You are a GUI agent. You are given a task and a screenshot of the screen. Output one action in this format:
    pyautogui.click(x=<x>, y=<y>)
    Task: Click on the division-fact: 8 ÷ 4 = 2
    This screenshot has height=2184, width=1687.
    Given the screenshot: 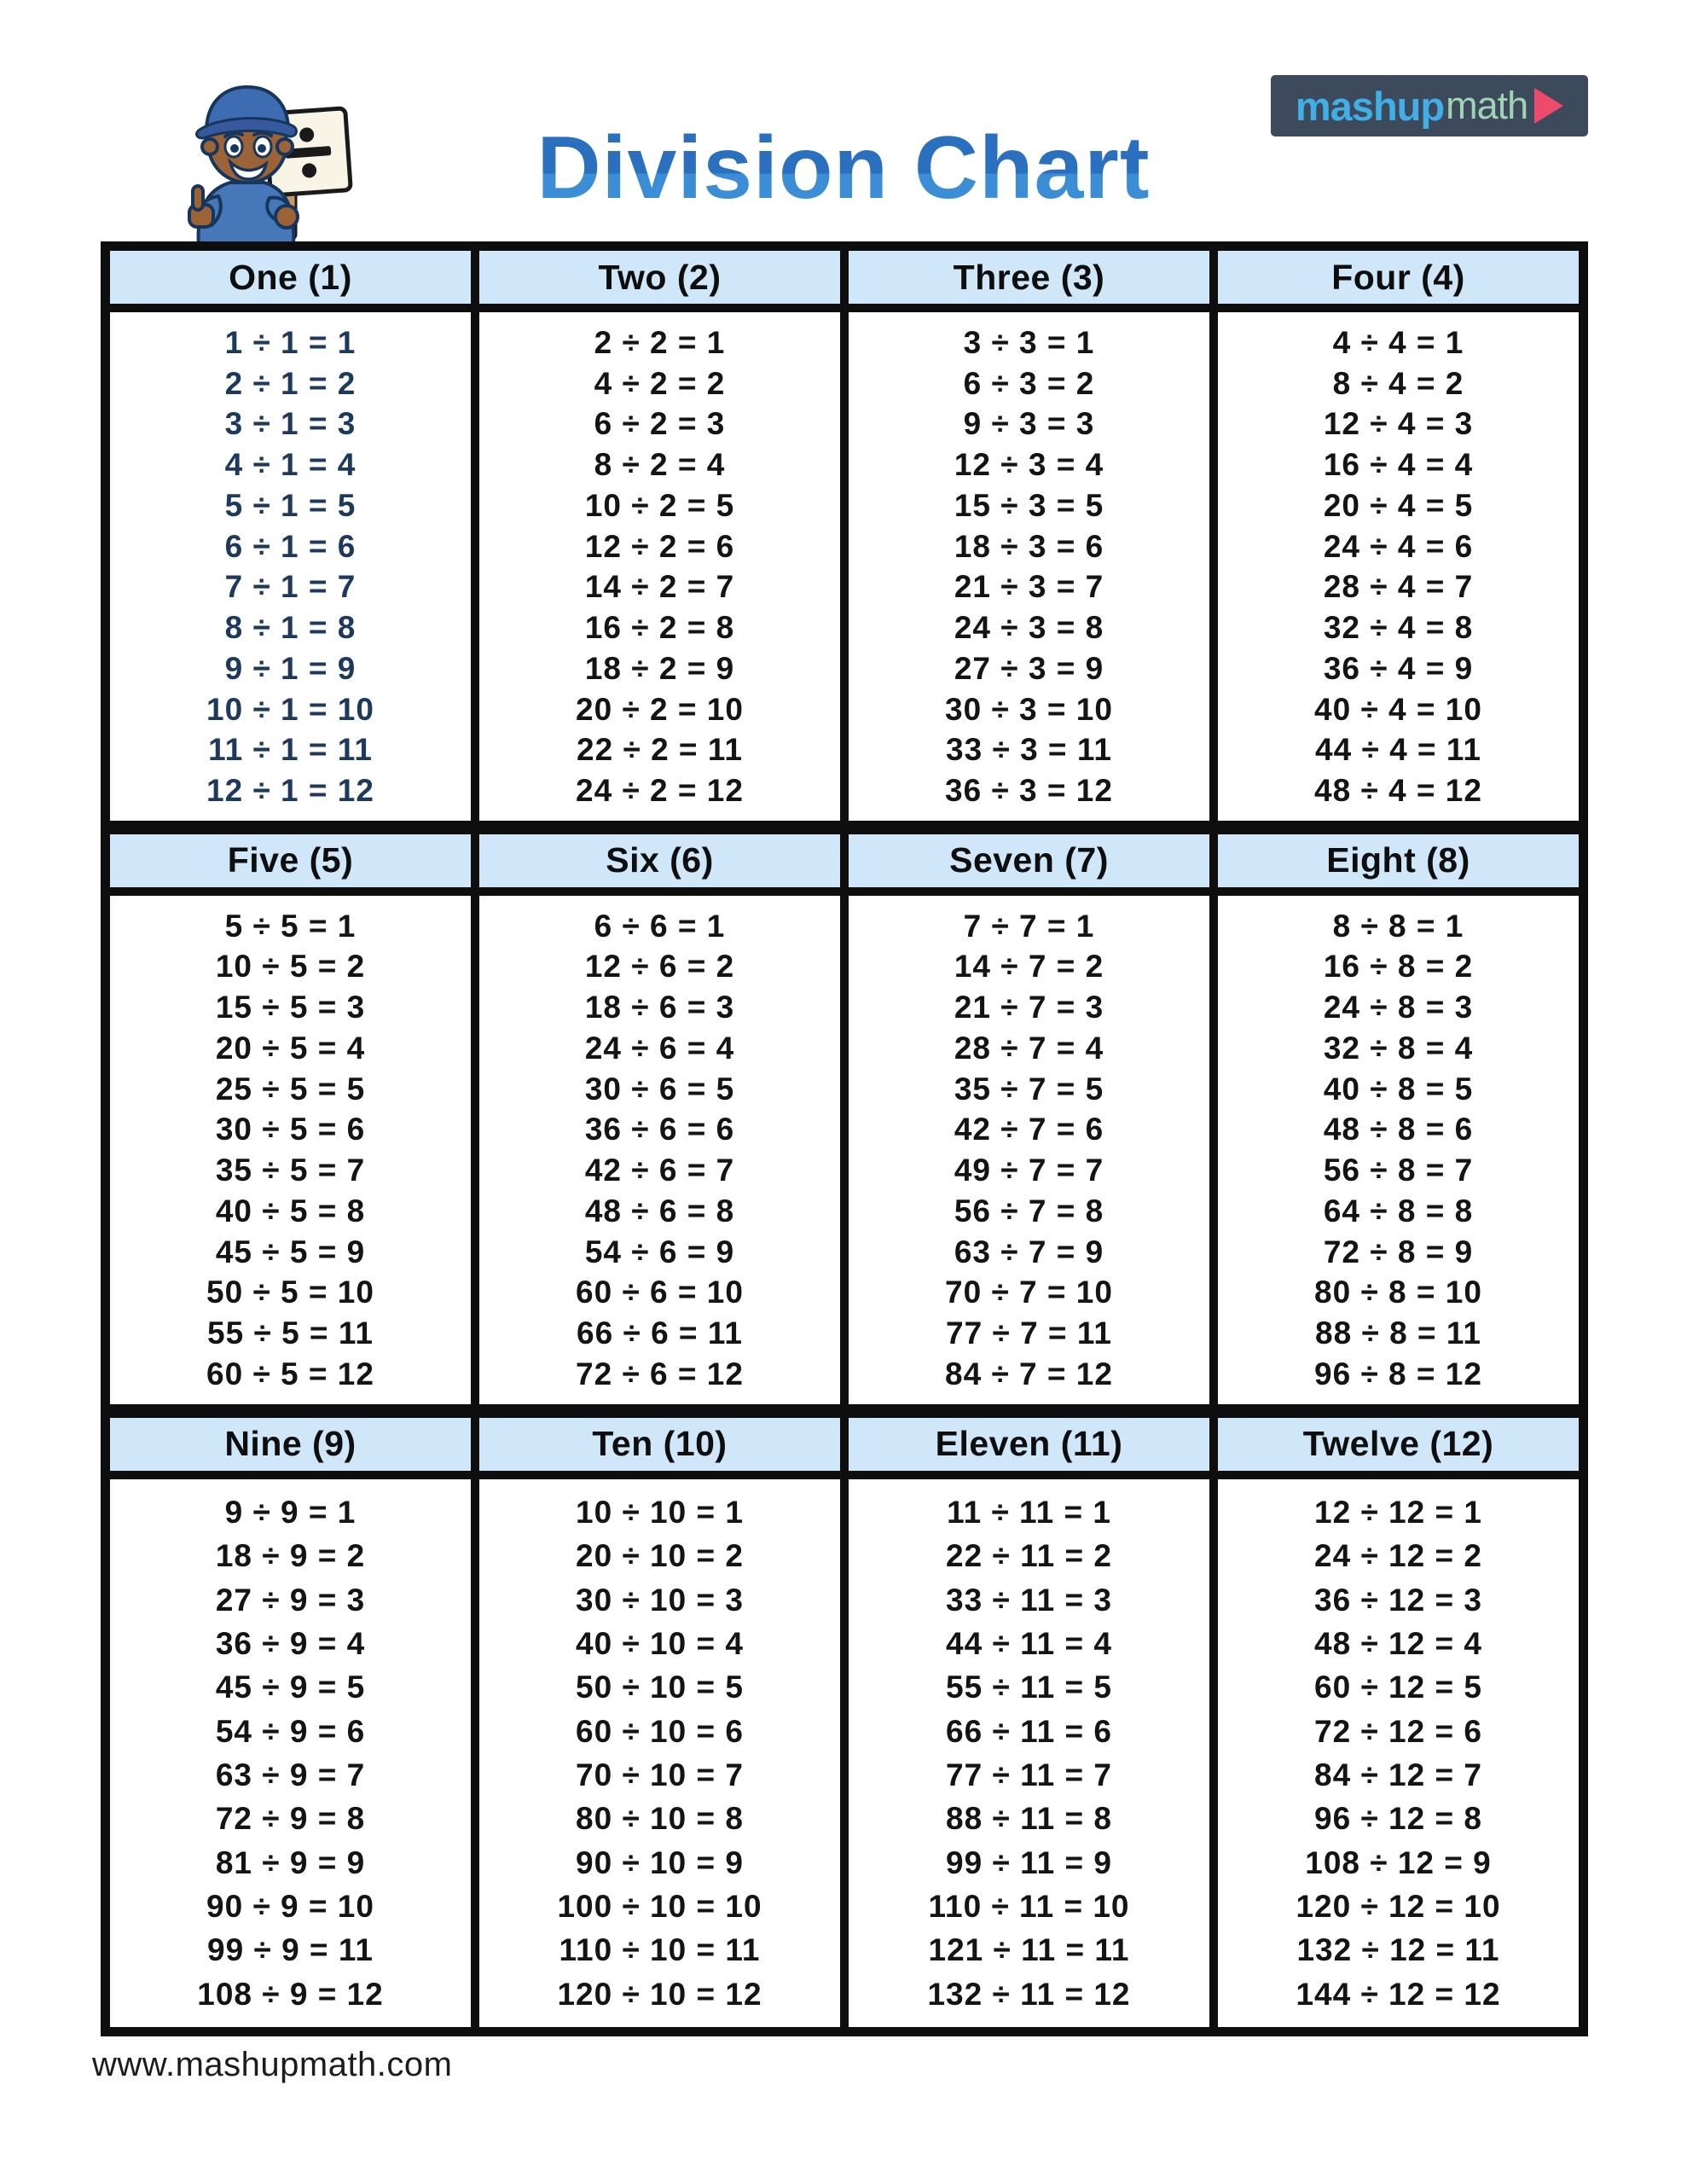 What is the action you would take?
    pyautogui.click(x=1398, y=383)
    